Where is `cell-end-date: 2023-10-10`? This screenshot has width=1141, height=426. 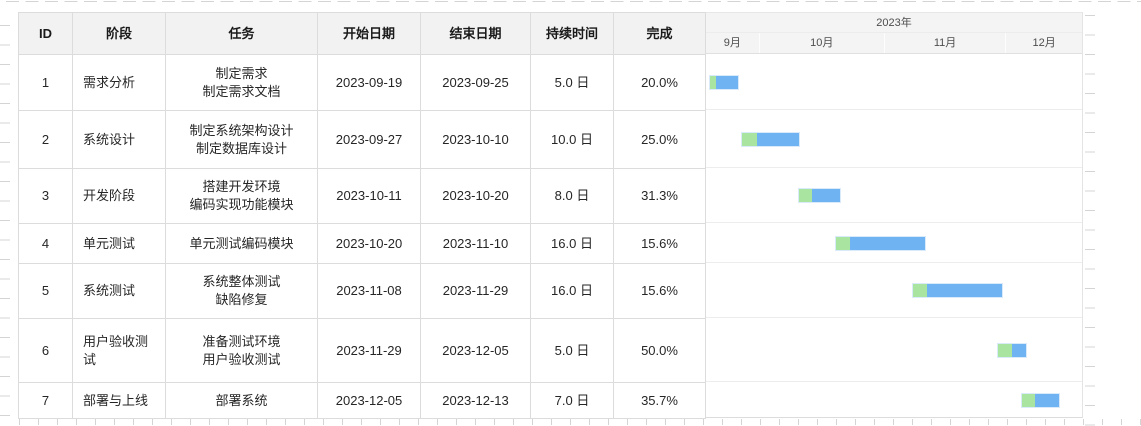
cell-end-date: 2023-10-10 is located at coordinates (475, 139).